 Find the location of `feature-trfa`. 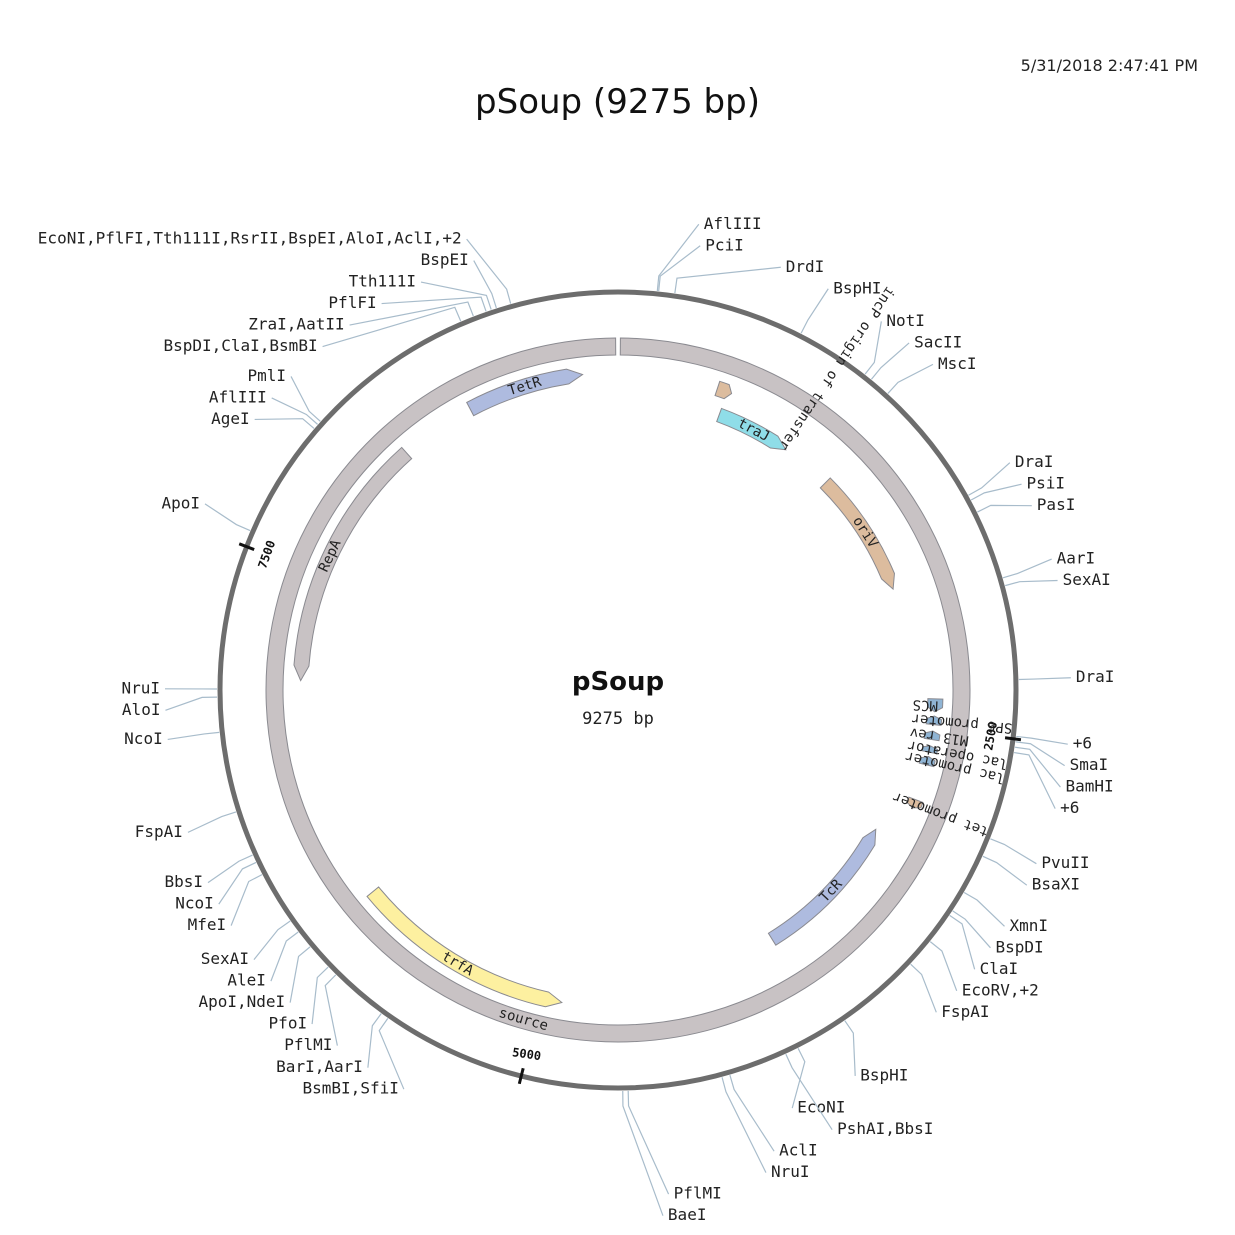

feature-trfa is located at coordinates (464, 947).